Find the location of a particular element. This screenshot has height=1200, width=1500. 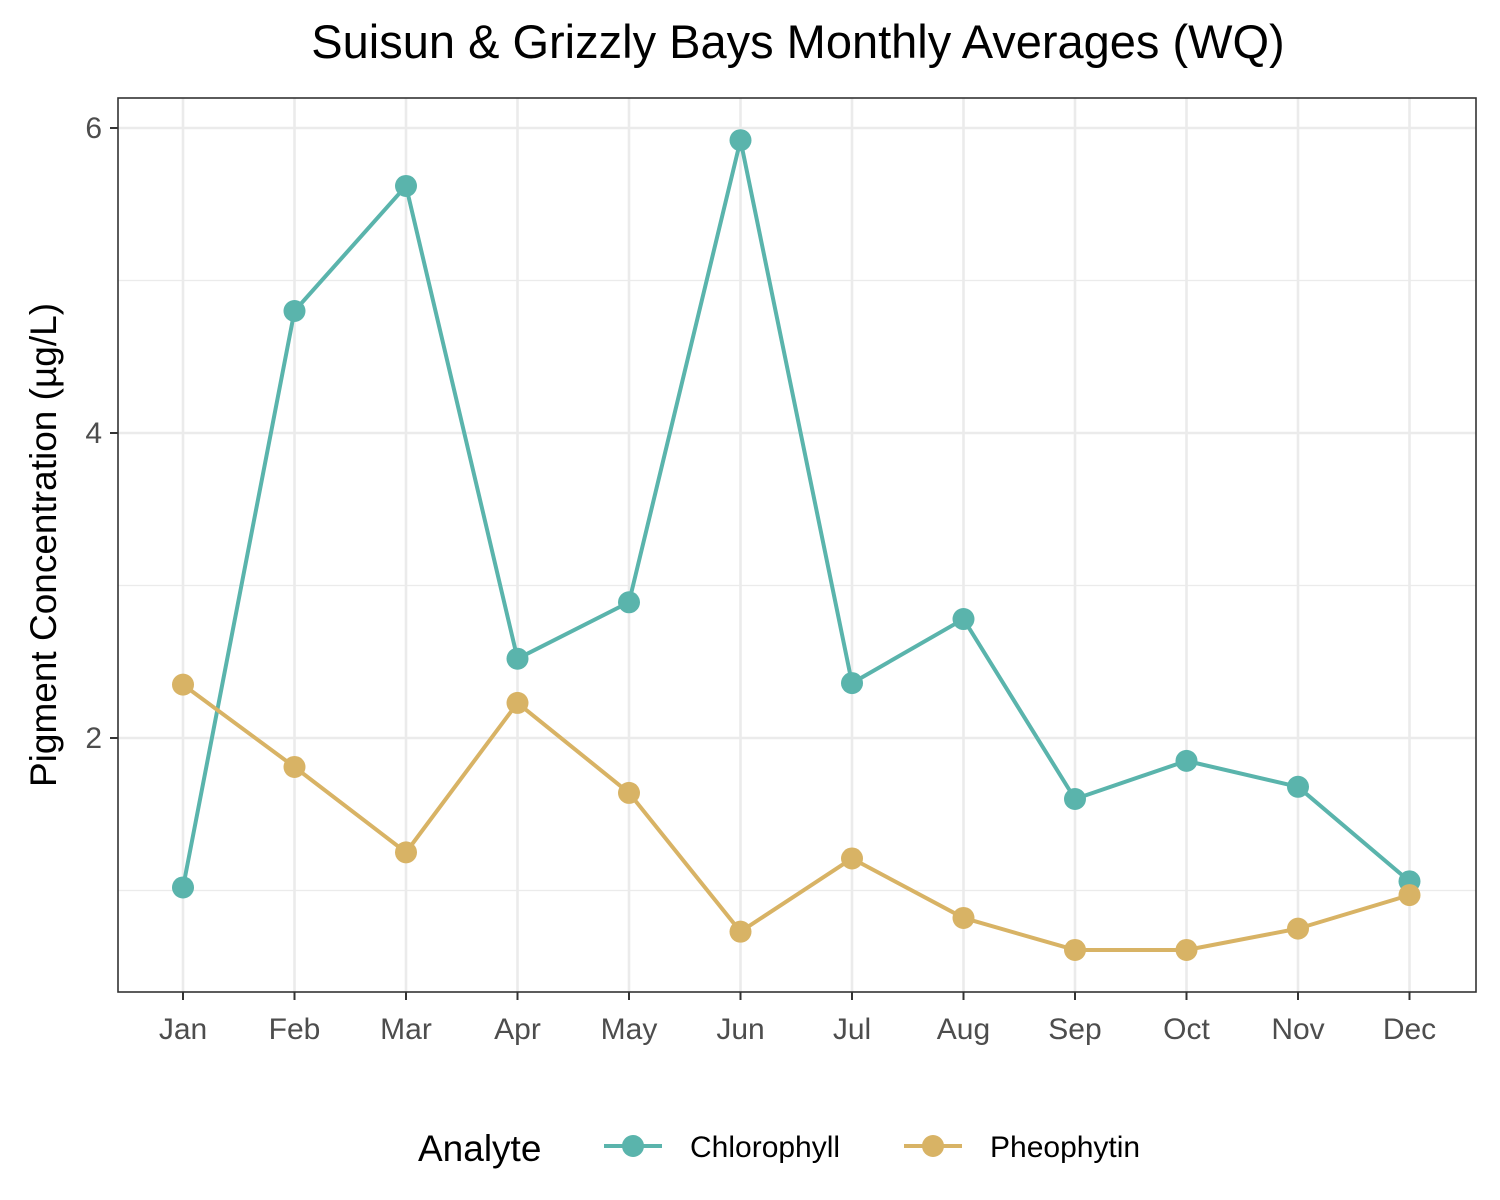

chlorophyll-point-oct is located at coordinates (1186, 760).